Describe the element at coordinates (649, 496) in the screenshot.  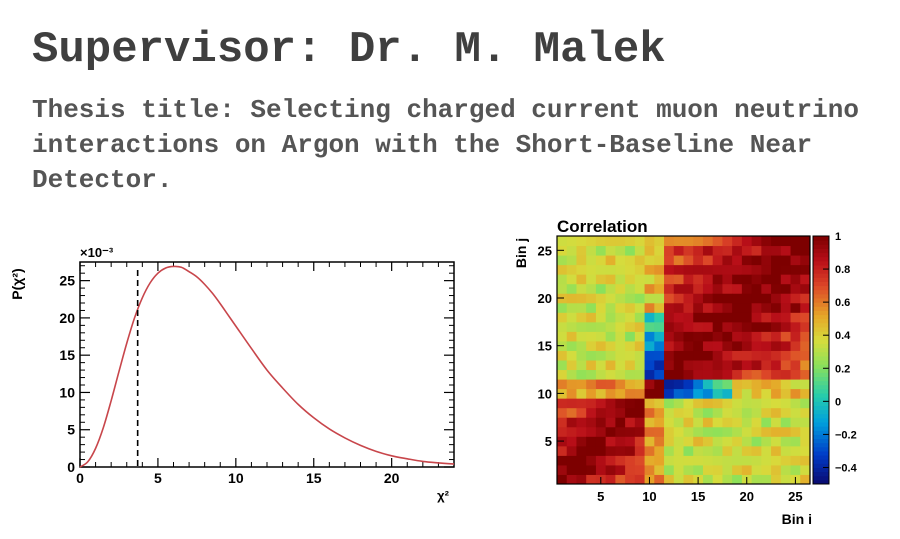
I see `correlation-x-tick-label: 10` at that location.